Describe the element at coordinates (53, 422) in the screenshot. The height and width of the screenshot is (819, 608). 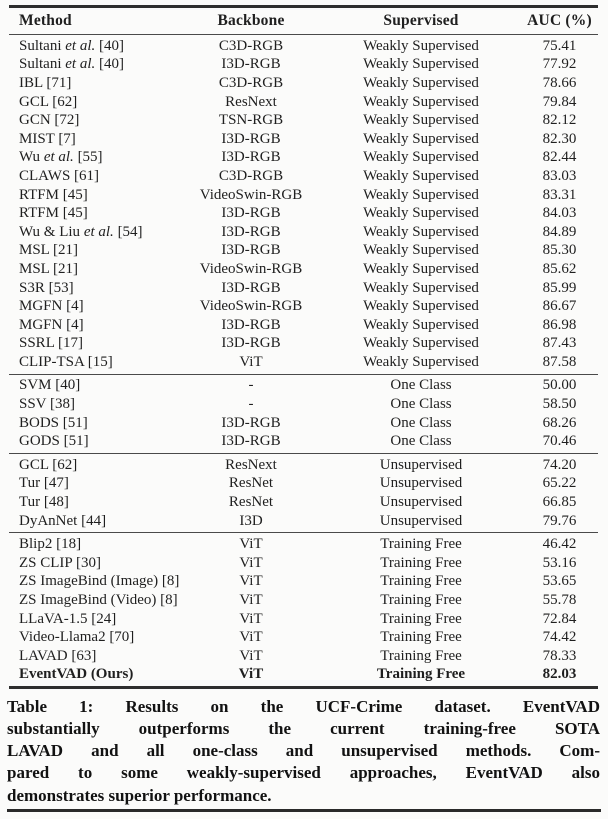
I see `method-cell: BODS [51]` at that location.